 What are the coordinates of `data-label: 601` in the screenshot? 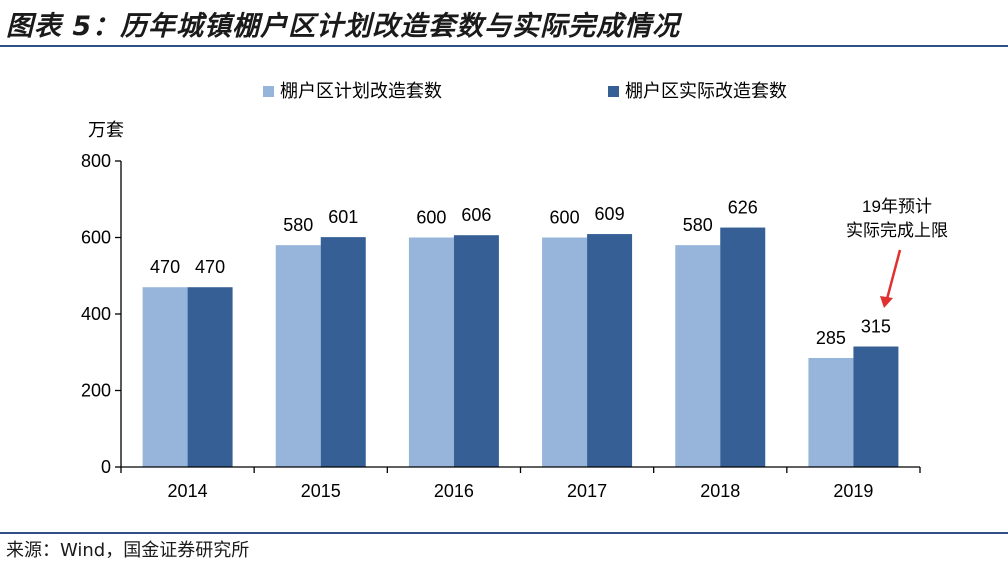 It's located at (343, 217).